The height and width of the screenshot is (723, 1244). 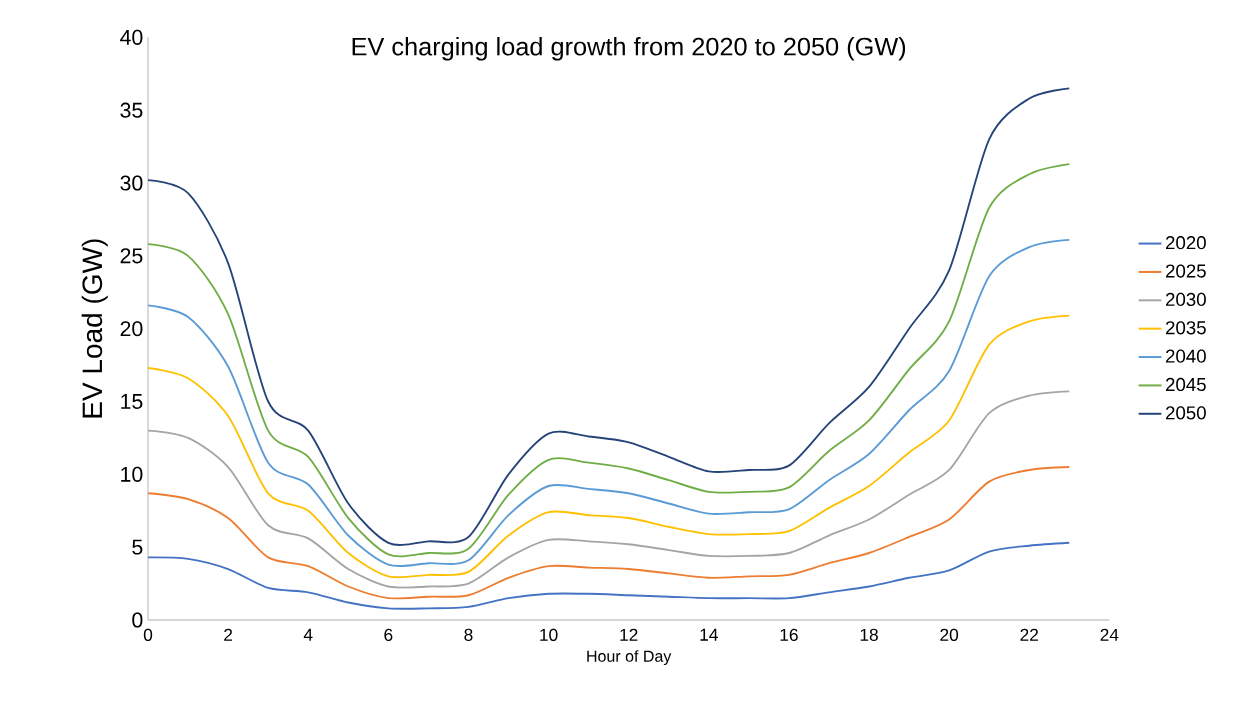 What do you see at coordinates (869, 635) in the screenshot?
I see `x-tick-label: 18` at bounding box center [869, 635].